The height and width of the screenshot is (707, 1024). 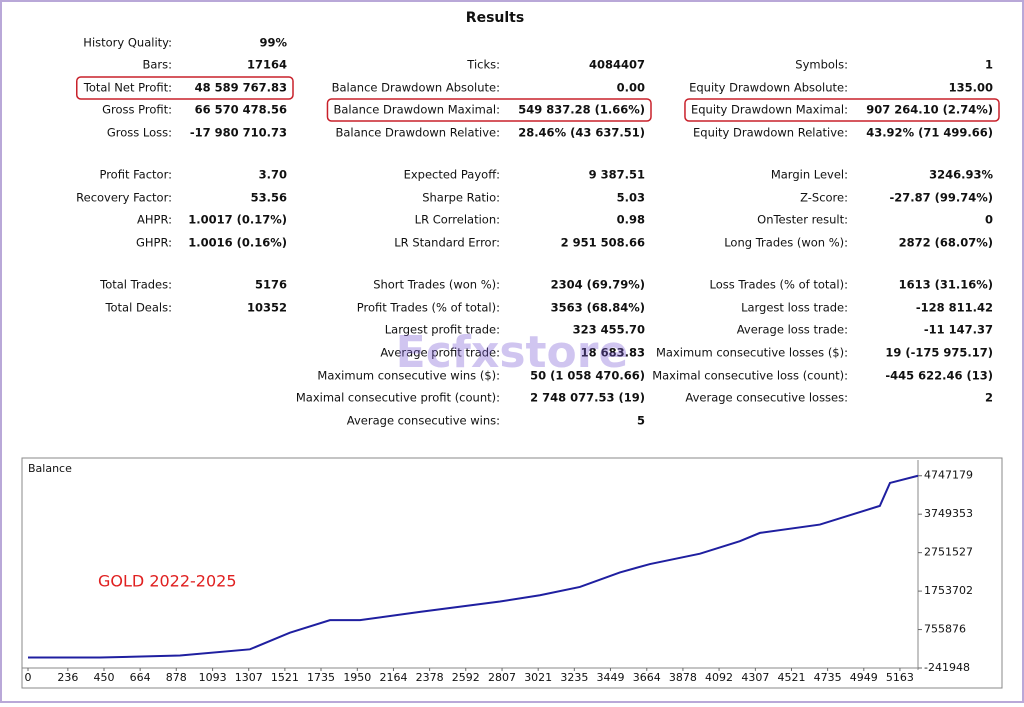 What do you see at coordinates (140, 677) in the screenshot?
I see `x-tick-label: 664` at bounding box center [140, 677].